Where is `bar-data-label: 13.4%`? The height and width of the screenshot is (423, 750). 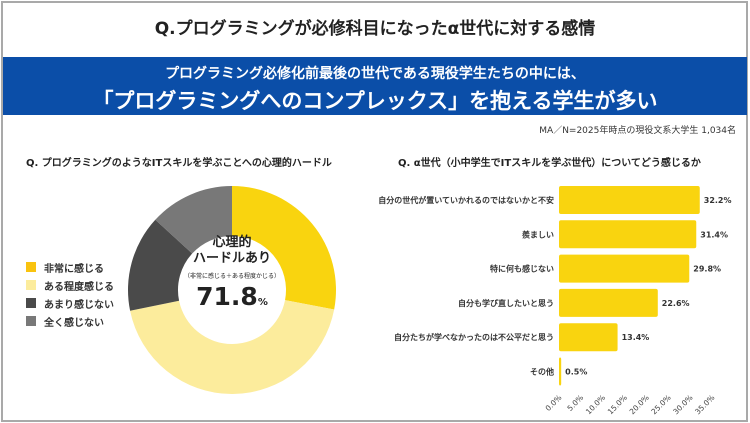 bar-data-label: 13.4% is located at coordinates (636, 337).